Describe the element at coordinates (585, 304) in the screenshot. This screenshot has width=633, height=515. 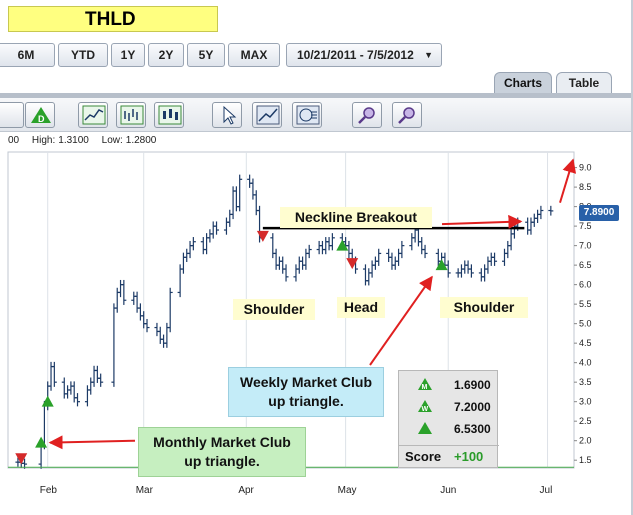
I see `y-tick-label: 5.5` at that location.